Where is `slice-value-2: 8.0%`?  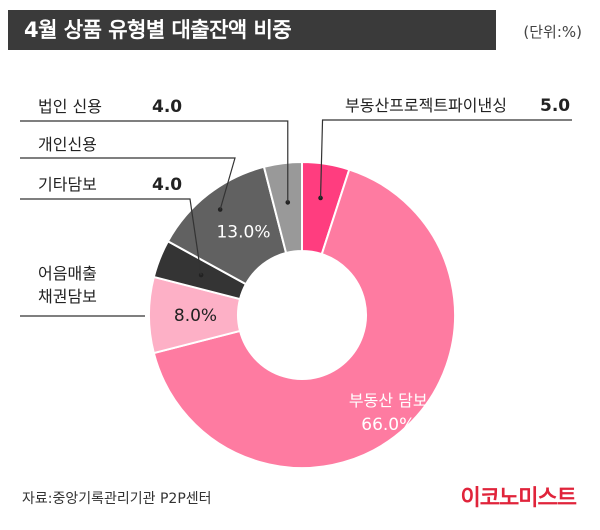 slice-value-2: 8.0% is located at coordinates (195, 316).